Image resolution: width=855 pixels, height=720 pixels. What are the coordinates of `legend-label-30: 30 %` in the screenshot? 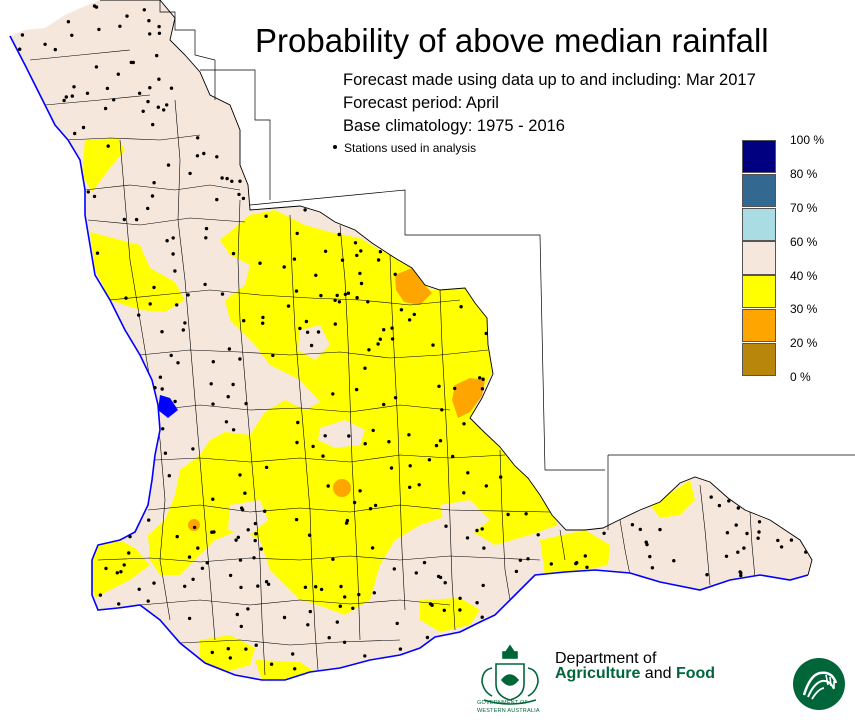 It's located at (804, 309).